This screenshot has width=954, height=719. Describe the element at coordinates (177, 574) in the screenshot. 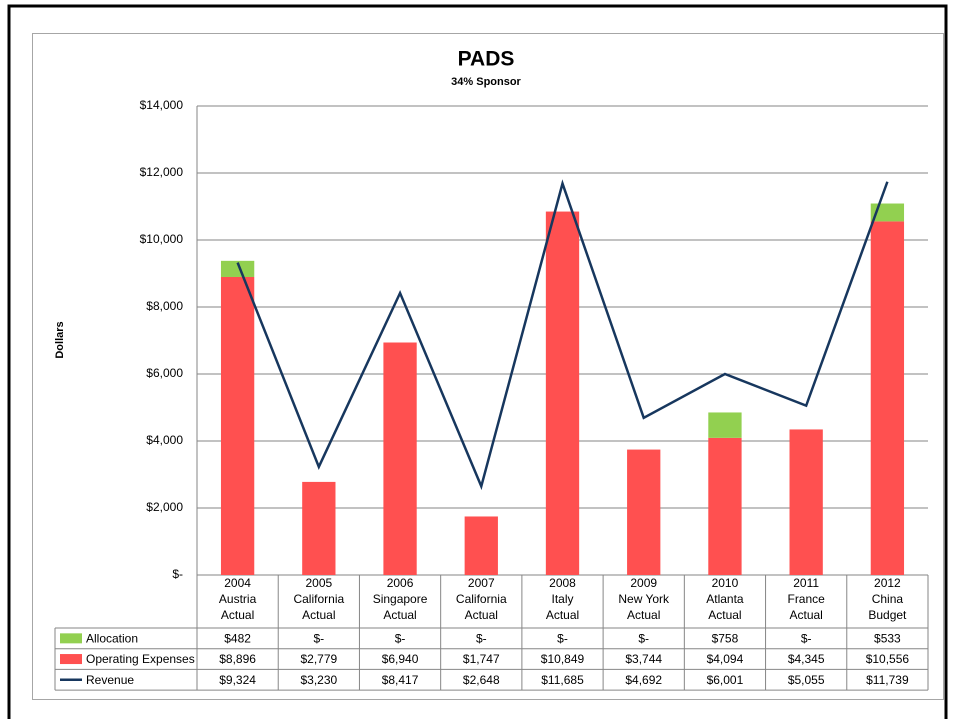

I see `y-tick-label: $-` at that location.